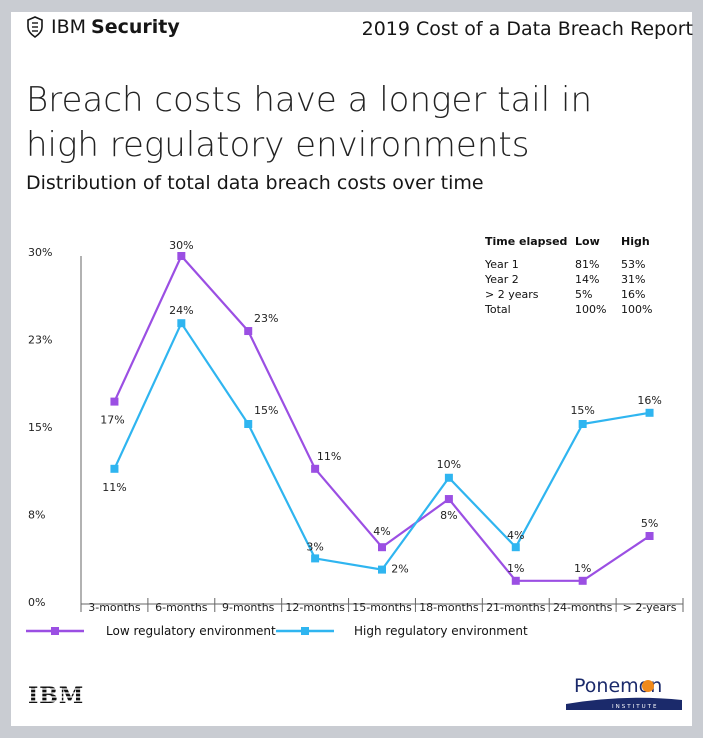  What do you see at coordinates (40, 427) in the screenshot?
I see `y-tick-label: 15%` at bounding box center [40, 427].